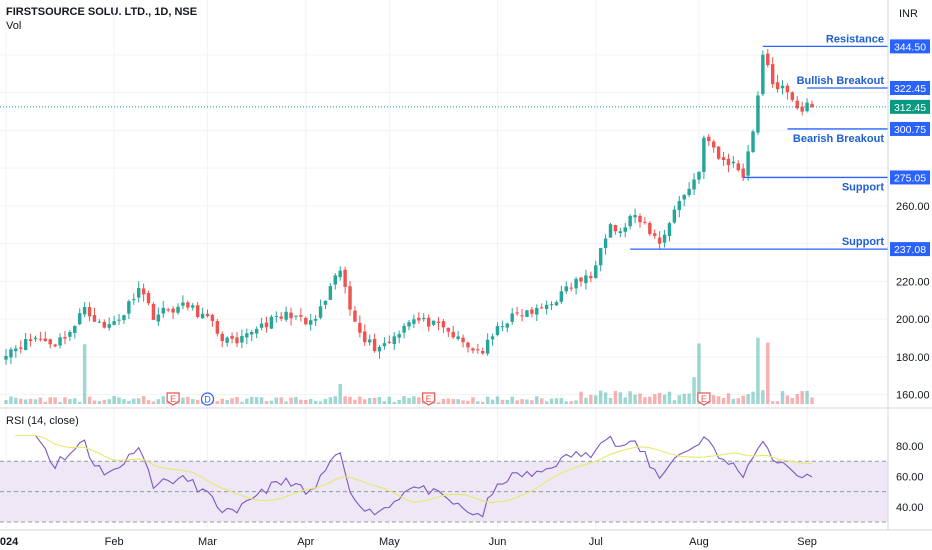 This screenshot has height=550, width=932. I want to click on time-tick-label: Feb, so click(114, 542).